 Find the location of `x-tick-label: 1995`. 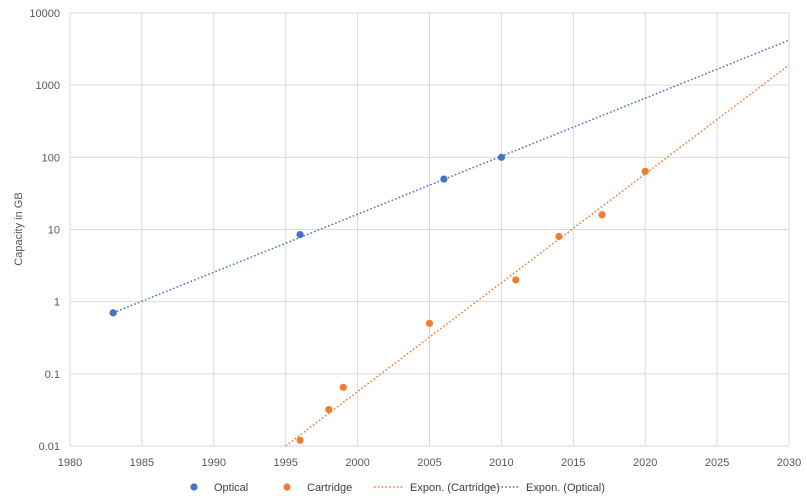

x-tick-label: 1995 is located at coordinates (285, 463).